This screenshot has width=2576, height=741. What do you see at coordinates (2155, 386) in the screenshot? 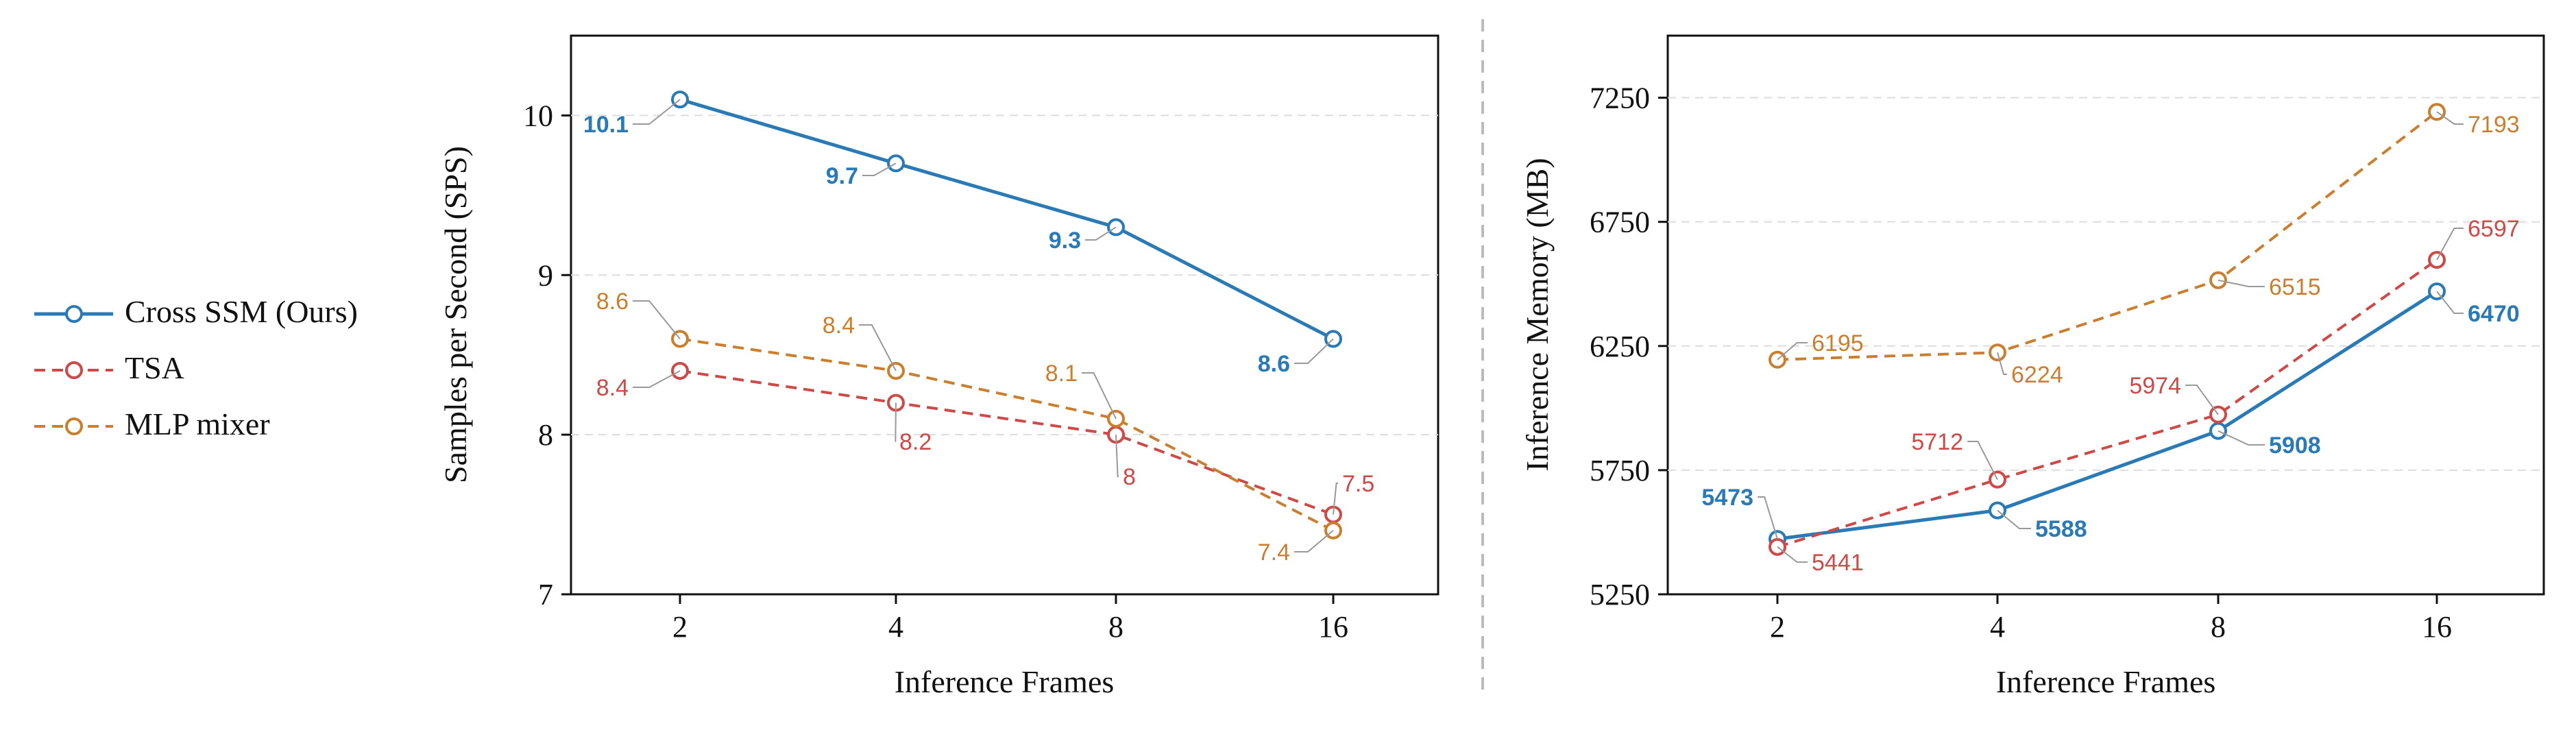
I see `data-label-tsa: 5974` at bounding box center [2155, 386].